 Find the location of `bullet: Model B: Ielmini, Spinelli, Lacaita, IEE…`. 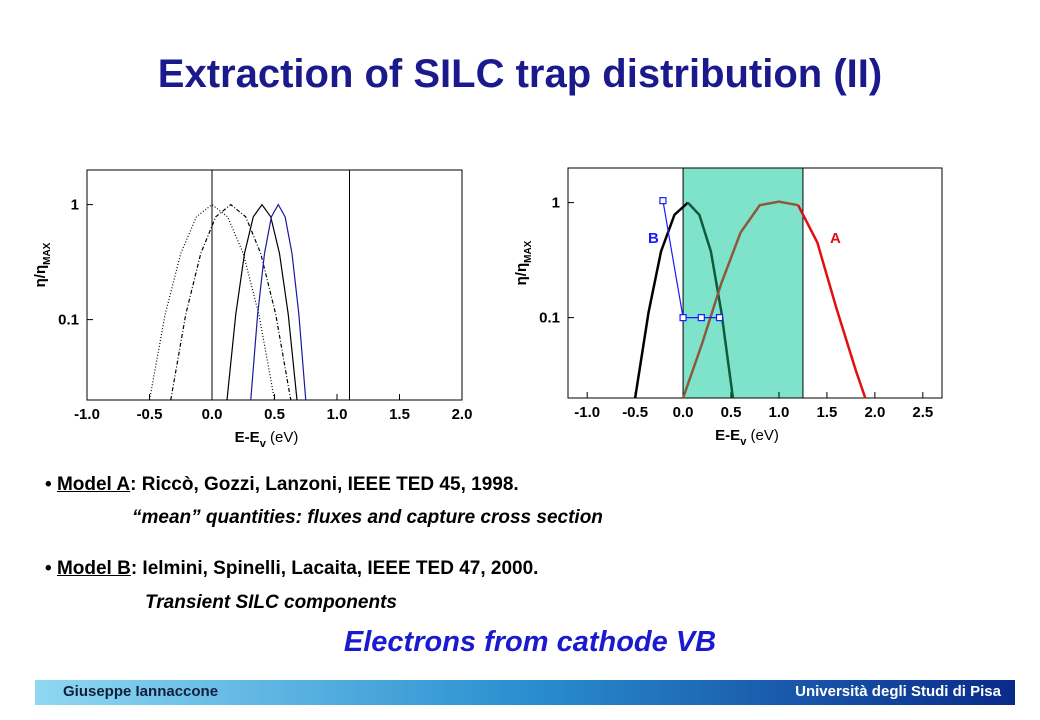

bullet: Model B: Ielmini, Spinelli, Lacaita, IEE… is located at coordinates (292, 569).